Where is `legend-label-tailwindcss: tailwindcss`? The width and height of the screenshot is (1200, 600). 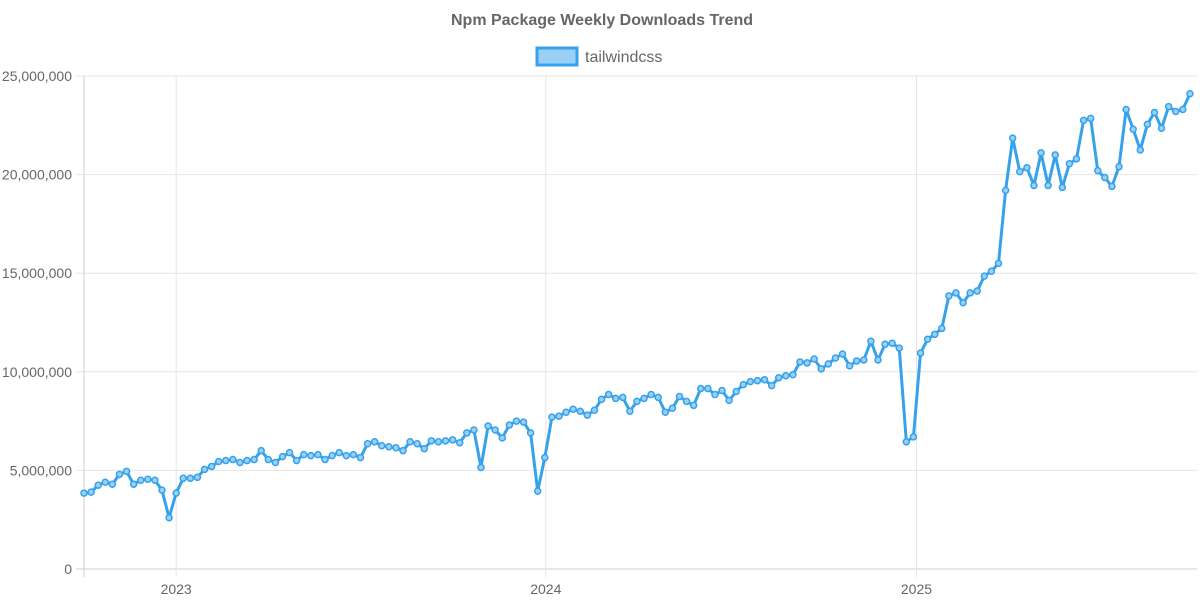 legend-label-tailwindcss: tailwindcss is located at coordinates (623, 57).